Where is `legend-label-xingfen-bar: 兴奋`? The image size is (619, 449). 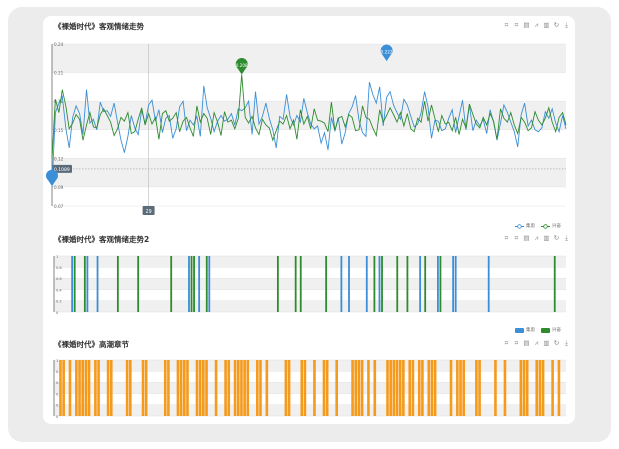 legend-label-xingfen-bar: 兴奋 is located at coordinates (556, 330).